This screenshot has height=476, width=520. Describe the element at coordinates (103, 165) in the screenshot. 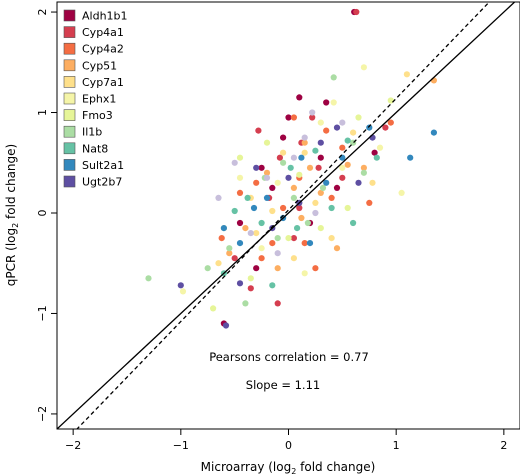

I see `legend-label: Sult2a1` at that location.